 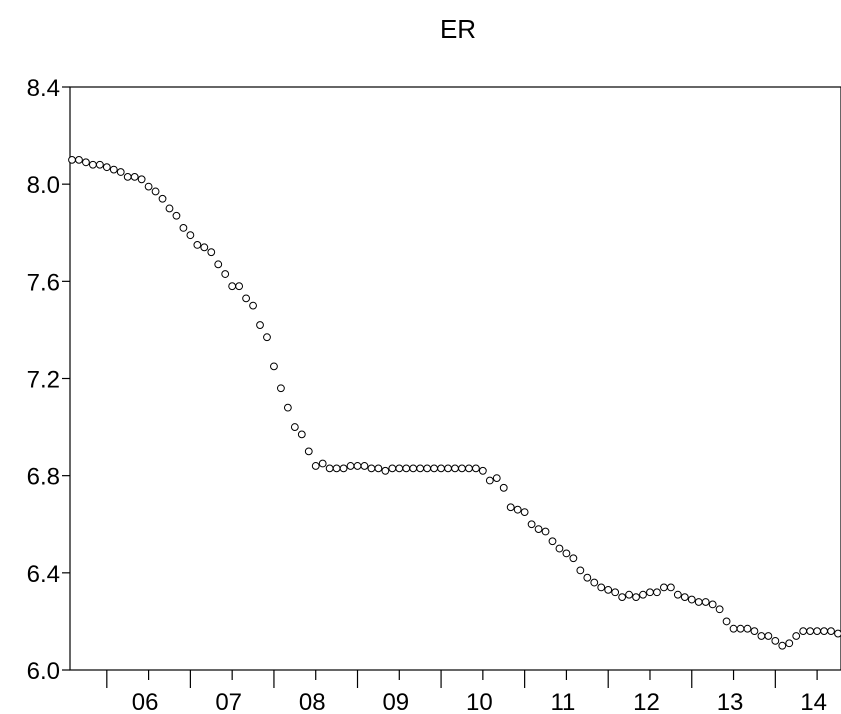 What do you see at coordinates (43, 282) in the screenshot?
I see `y-tick-label: 7.6` at bounding box center [43, 282].